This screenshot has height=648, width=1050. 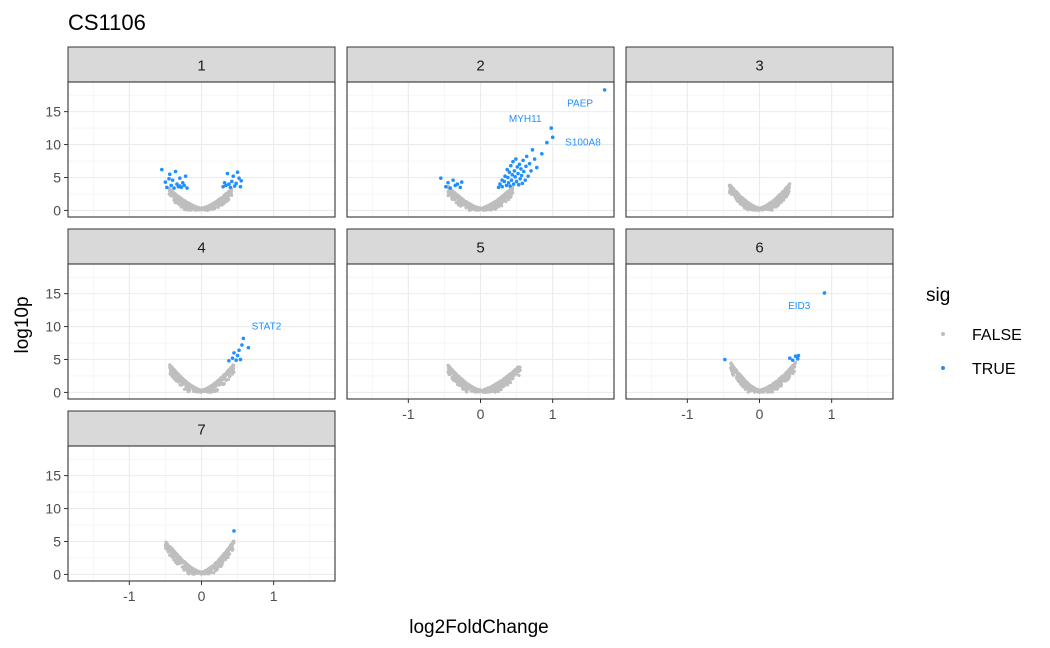 I want to click on y-tick-label: 0, so click(x=57, y=210).